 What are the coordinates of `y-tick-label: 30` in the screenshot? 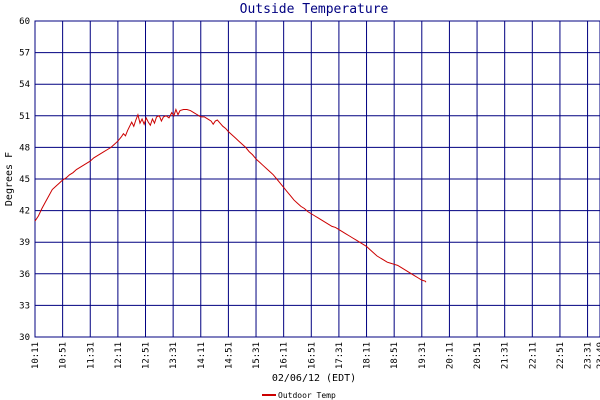 It's located at (24, 338).